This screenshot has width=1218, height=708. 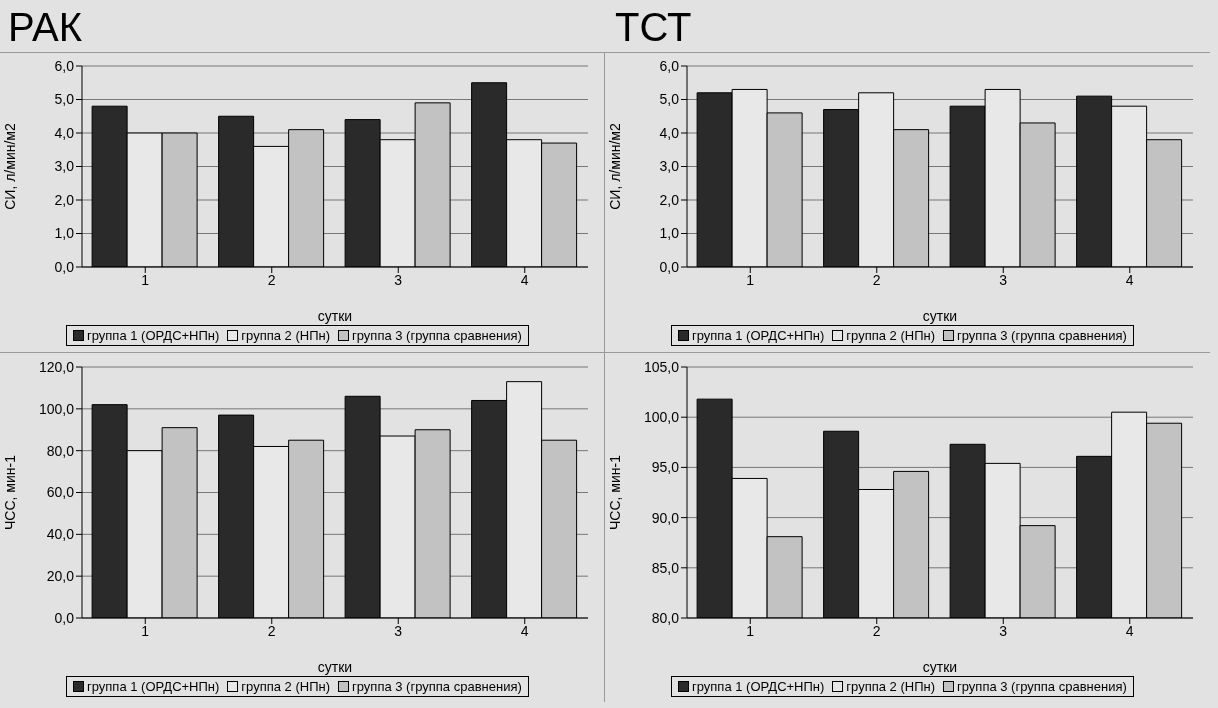 I want to click on y-tick-label: 90,0, so click(x=665, y=517).